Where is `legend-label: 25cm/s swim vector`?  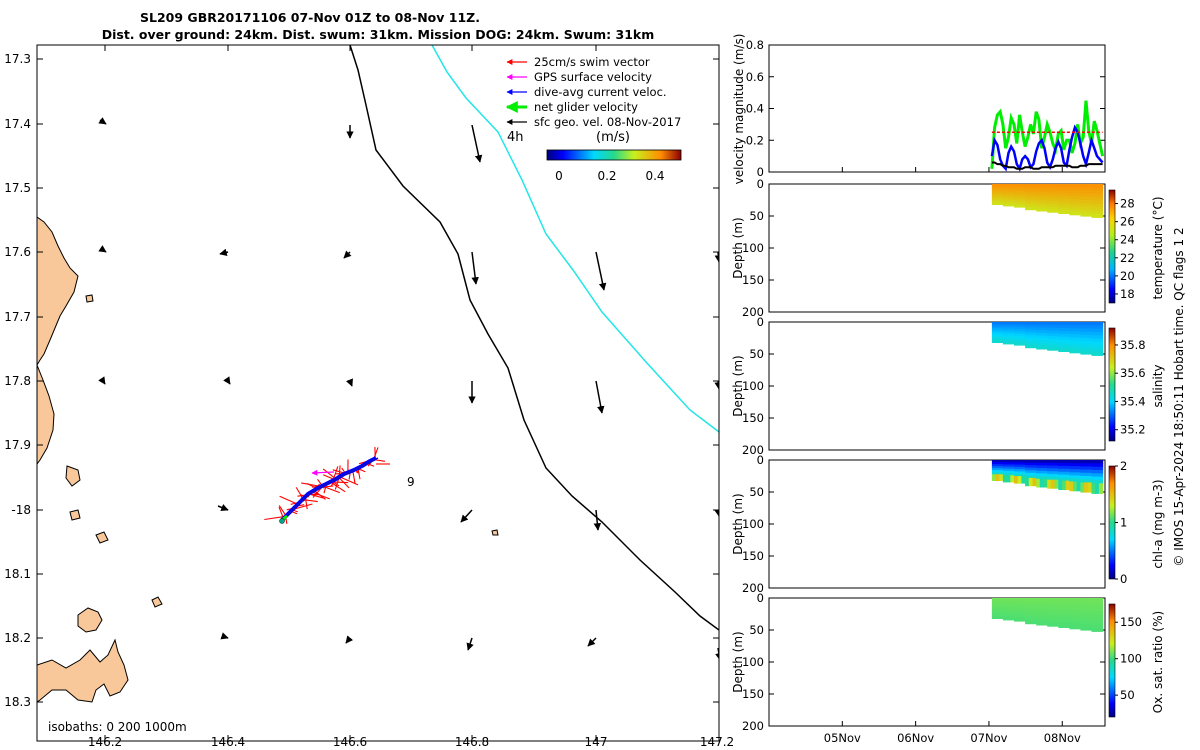
legend-label: 25cm/s swim vector is located at coordinates (592, 62).